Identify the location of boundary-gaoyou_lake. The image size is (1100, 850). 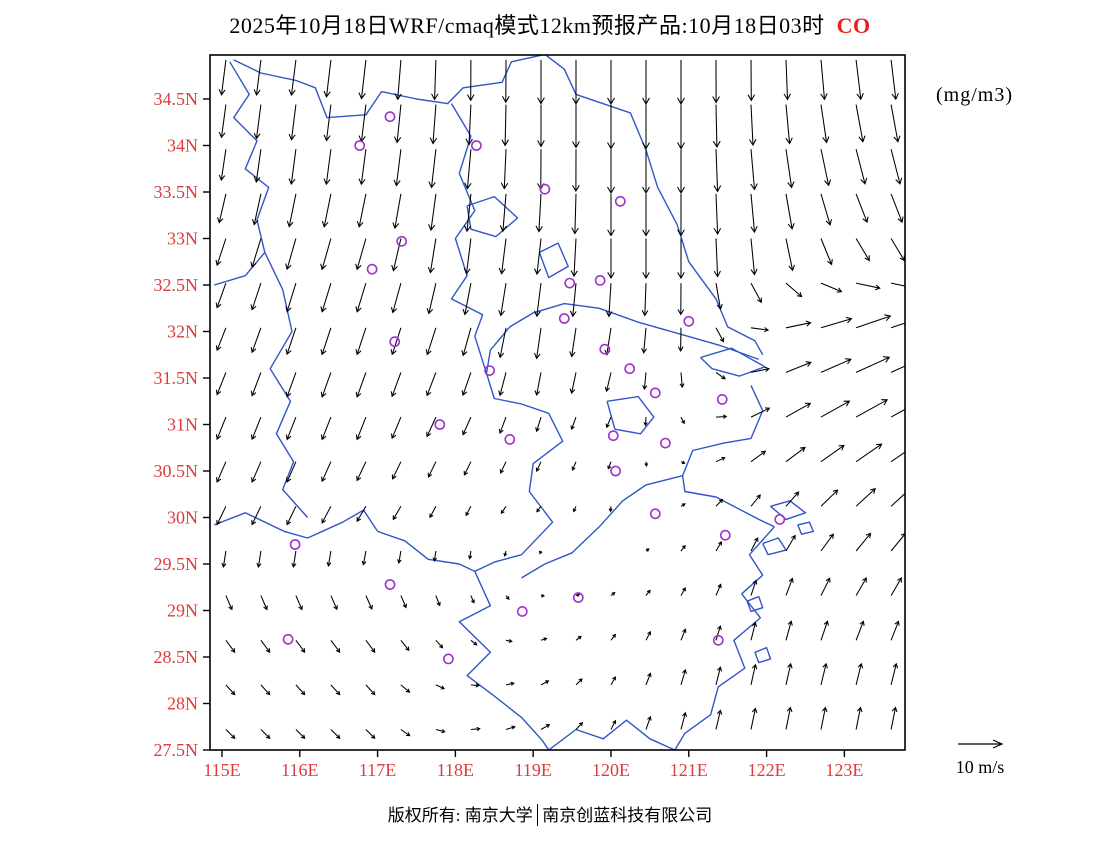
(553, 260).